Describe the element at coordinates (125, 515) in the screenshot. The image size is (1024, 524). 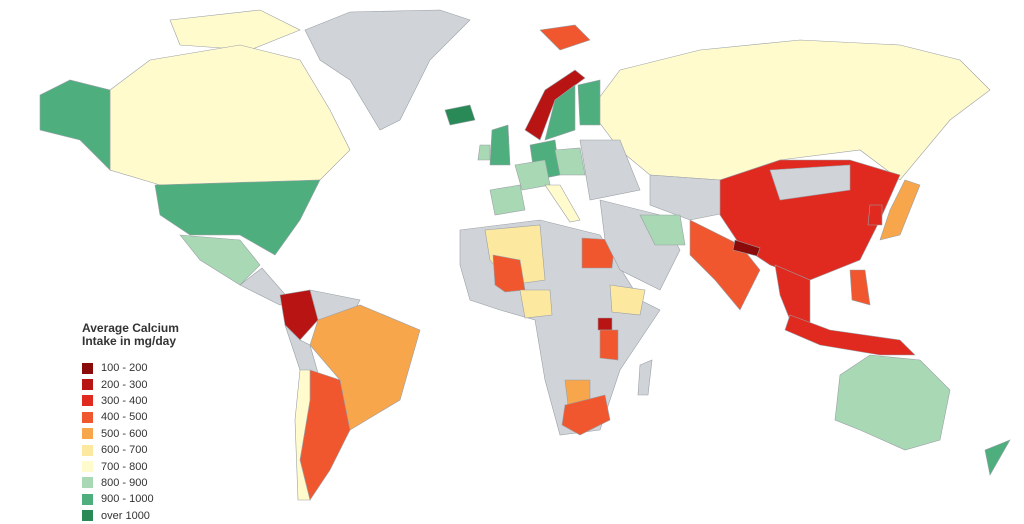
I see `legend-label: over 1000` at that location.